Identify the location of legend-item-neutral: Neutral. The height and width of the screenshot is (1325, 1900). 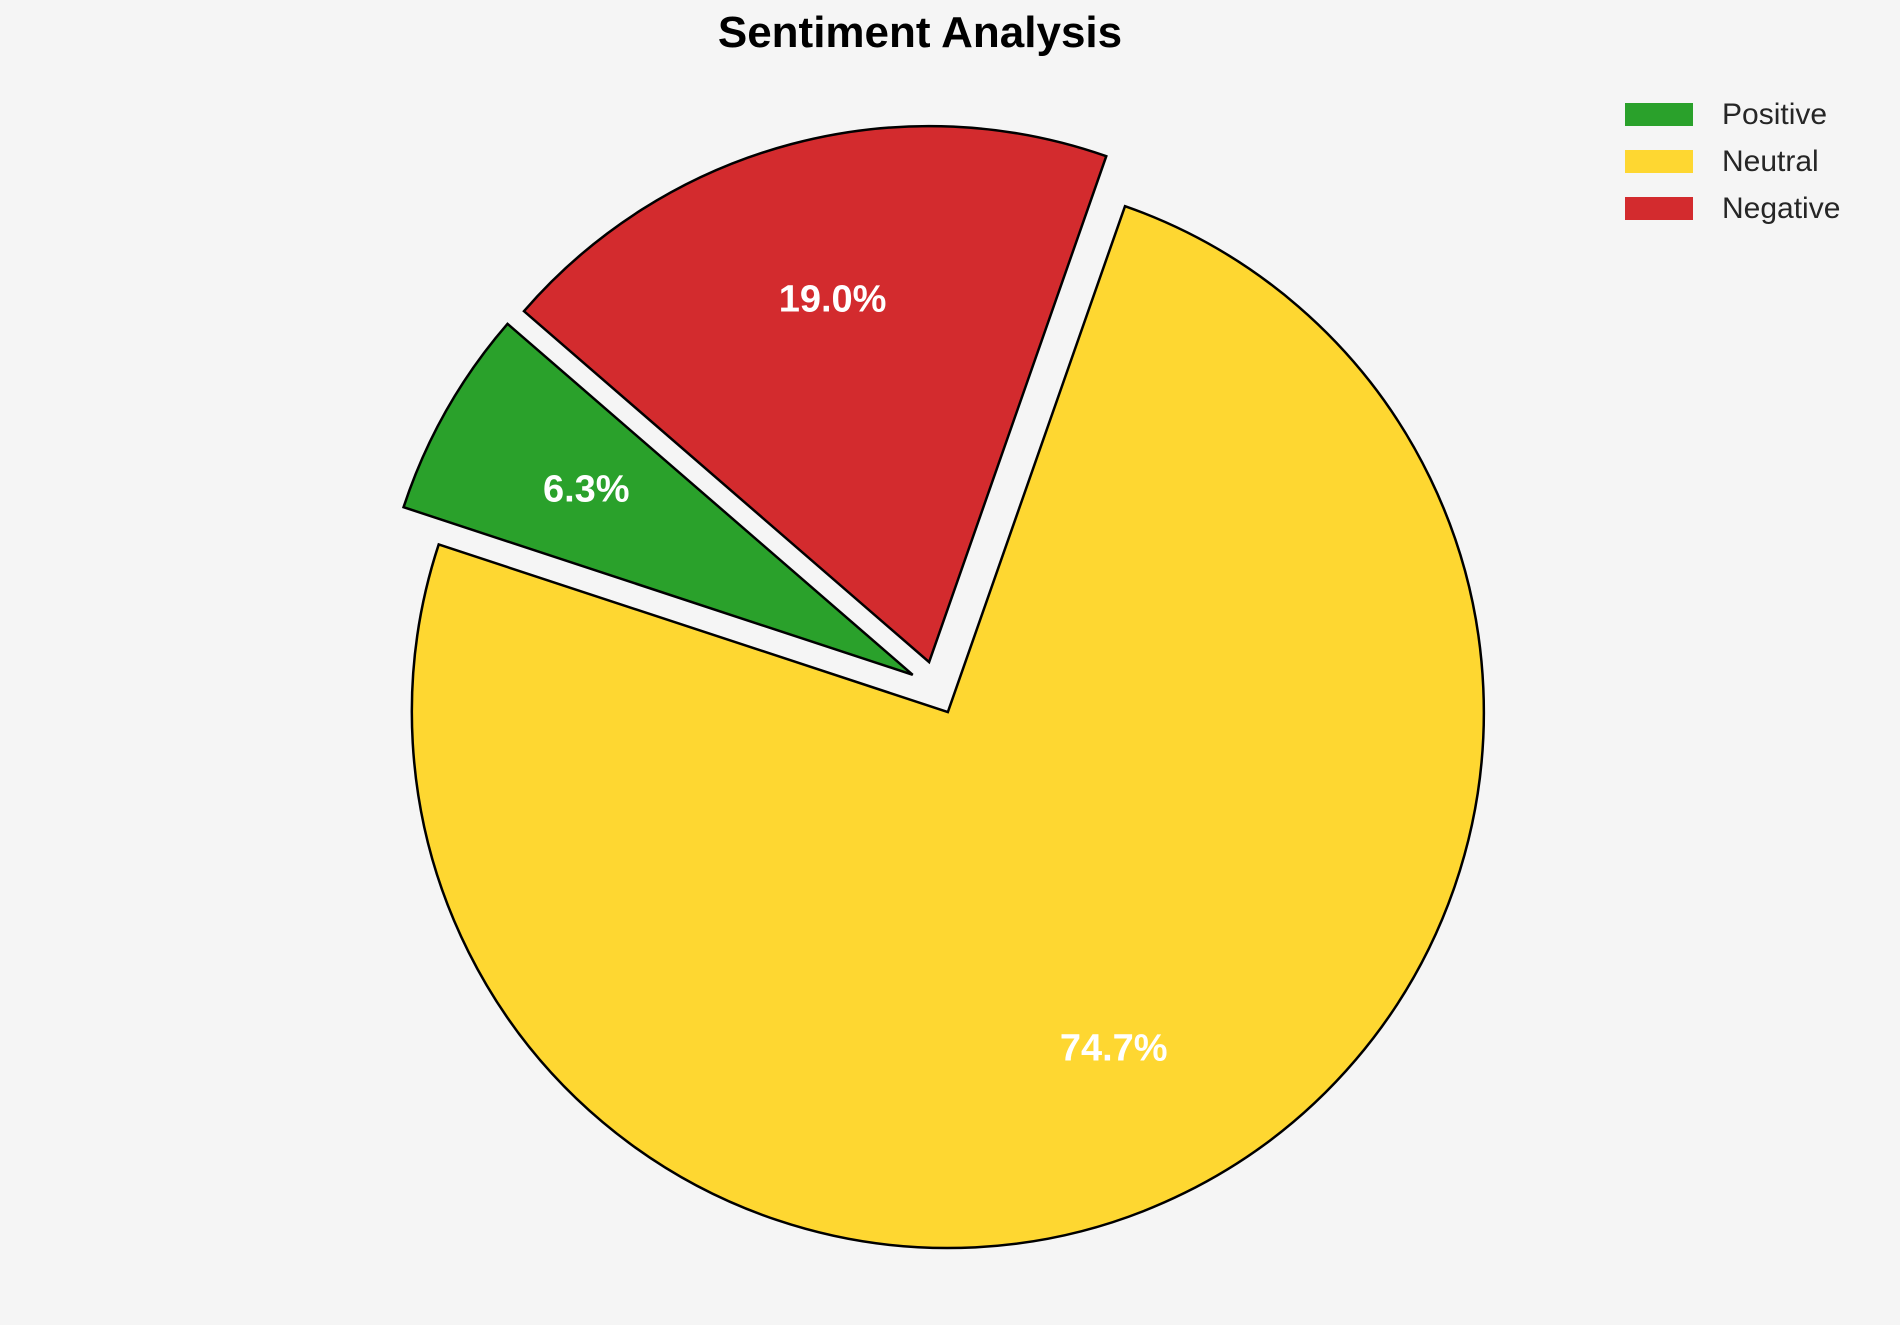
(1732, 161).